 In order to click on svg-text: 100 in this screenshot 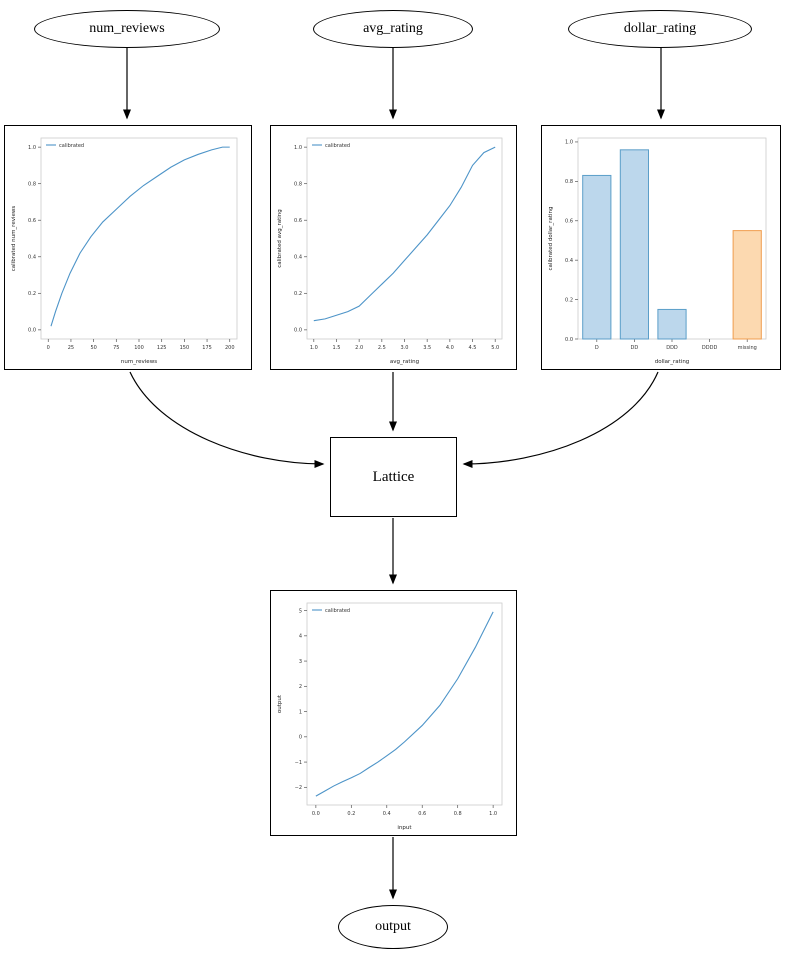, I will do `click(139, 348)`.